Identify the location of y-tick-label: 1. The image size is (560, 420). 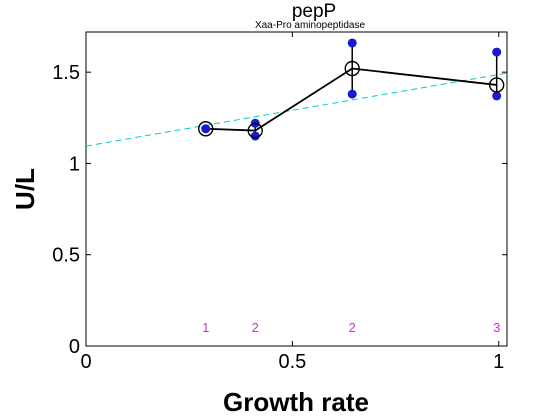
(74, 164).